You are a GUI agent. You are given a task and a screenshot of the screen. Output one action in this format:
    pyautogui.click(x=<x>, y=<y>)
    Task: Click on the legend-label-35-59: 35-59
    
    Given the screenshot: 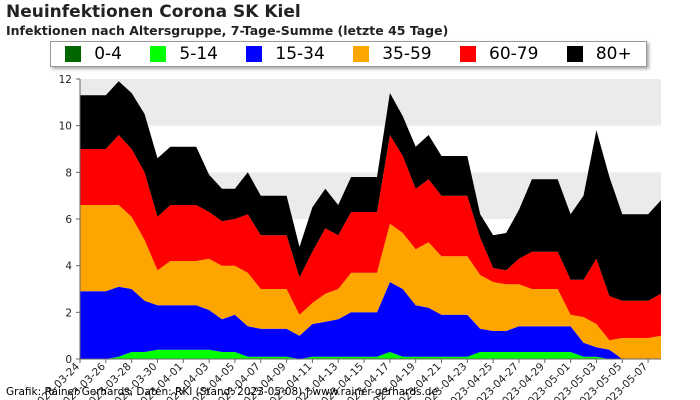 What is the action you would take?
    pyautogui.click(x=407, y=54)
    